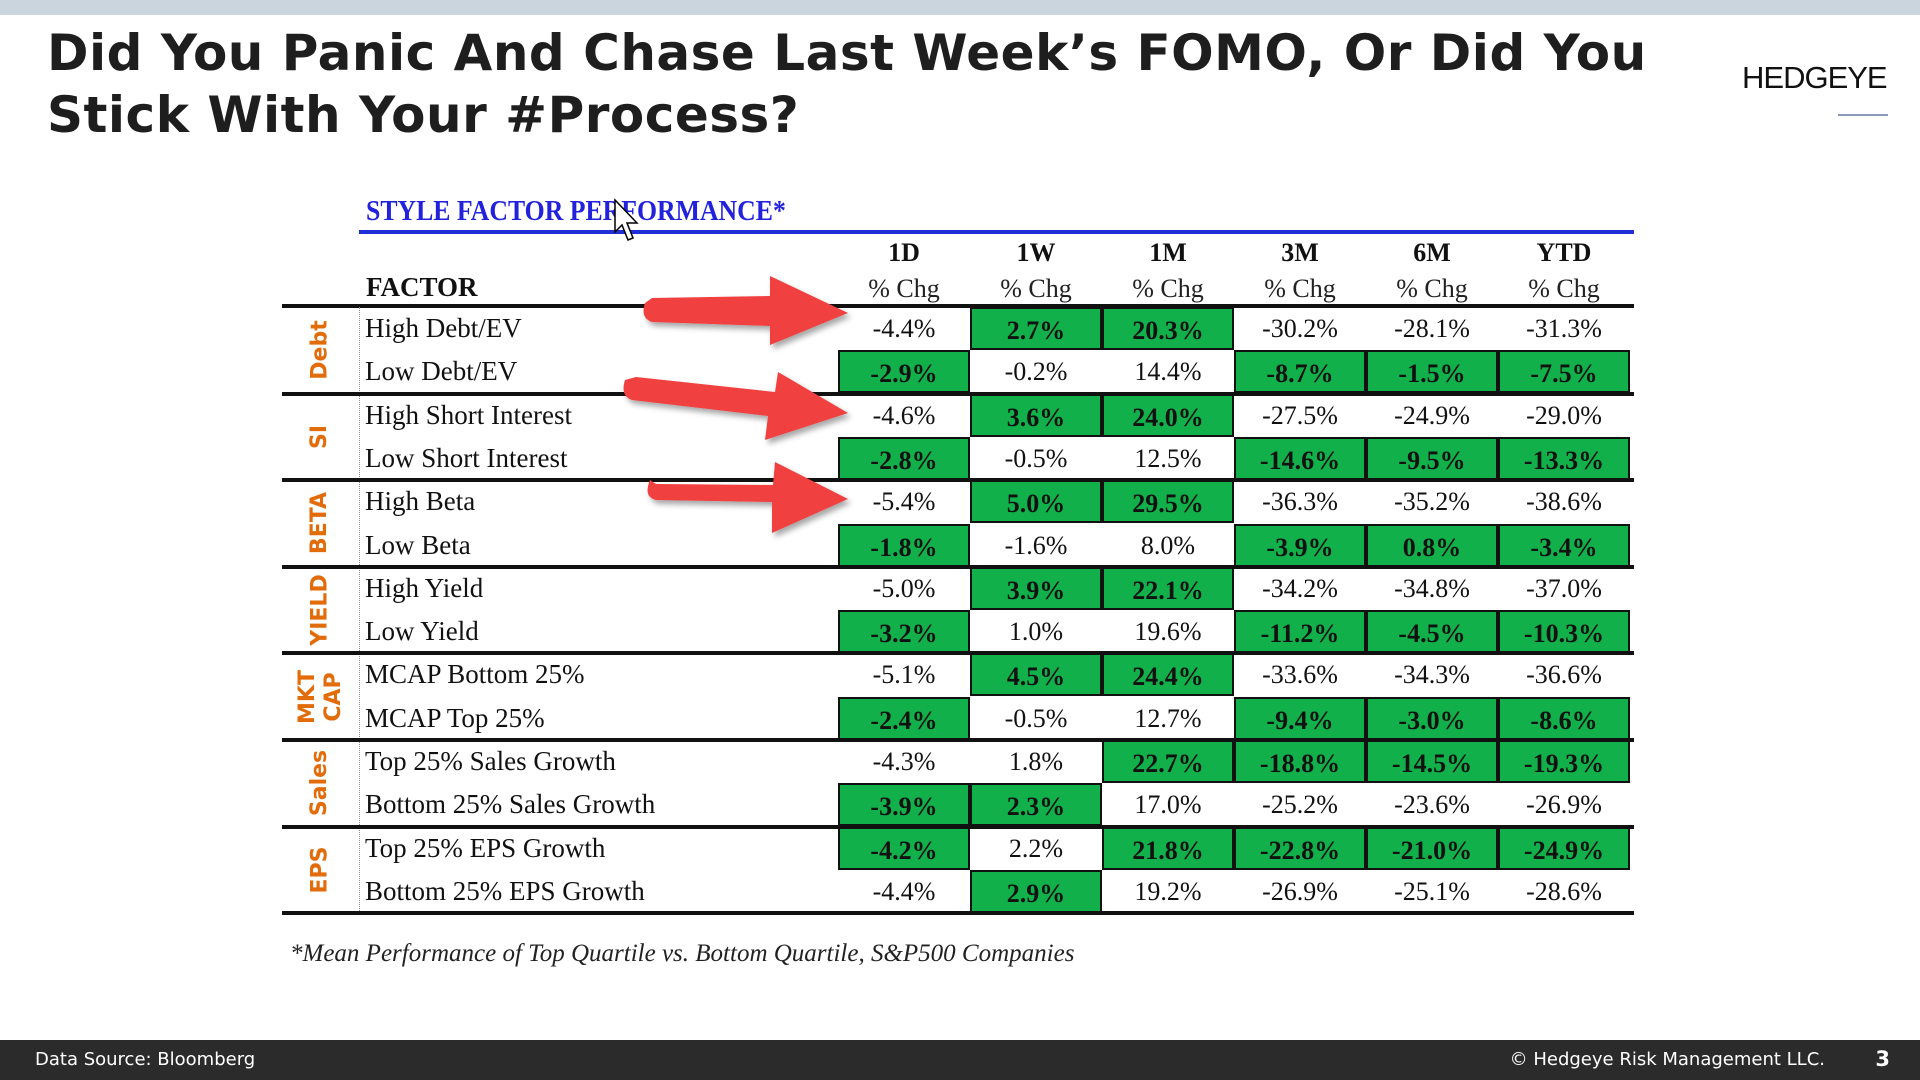 The image size is (1920, 1080). What do you see at coordinates (475, 674) in the screenshot?
I see `factor-label: MCAP Bottom 25%` at bounding box center [475, 674].